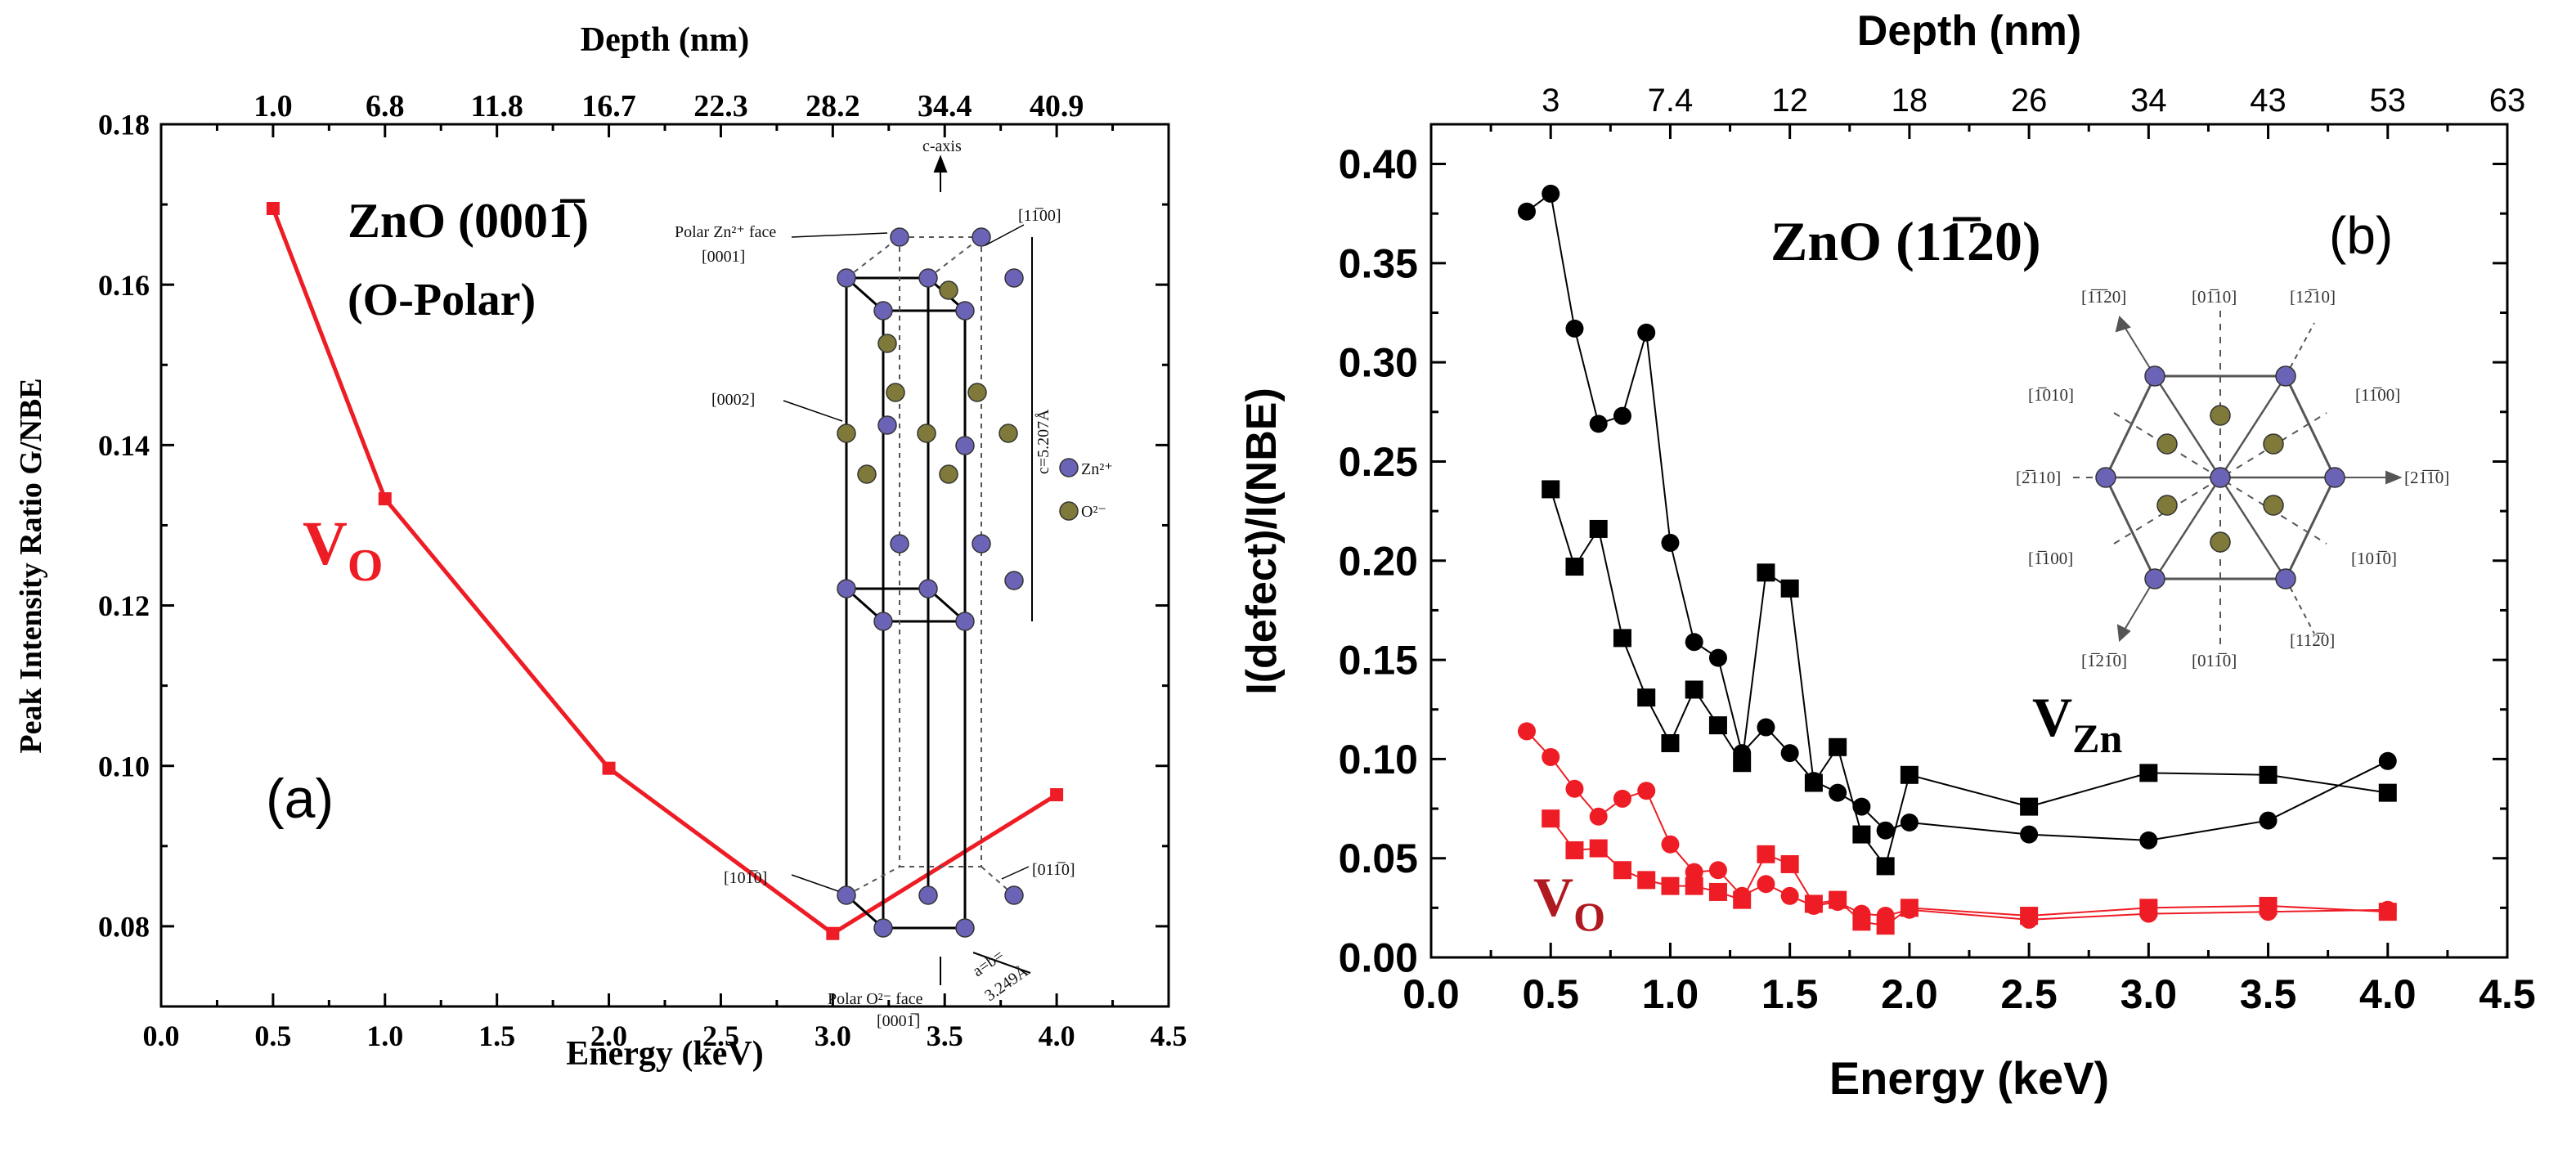  What do you see at coordinates (1378, 462) in the screenshot?
I see `y-tick-label: 0.25` at bounding box center [1378, 462].